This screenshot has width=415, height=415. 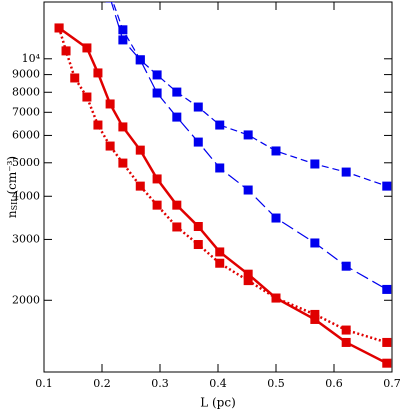 I want to click on x-axis-label: L (pc), so click(x=218, y=403).